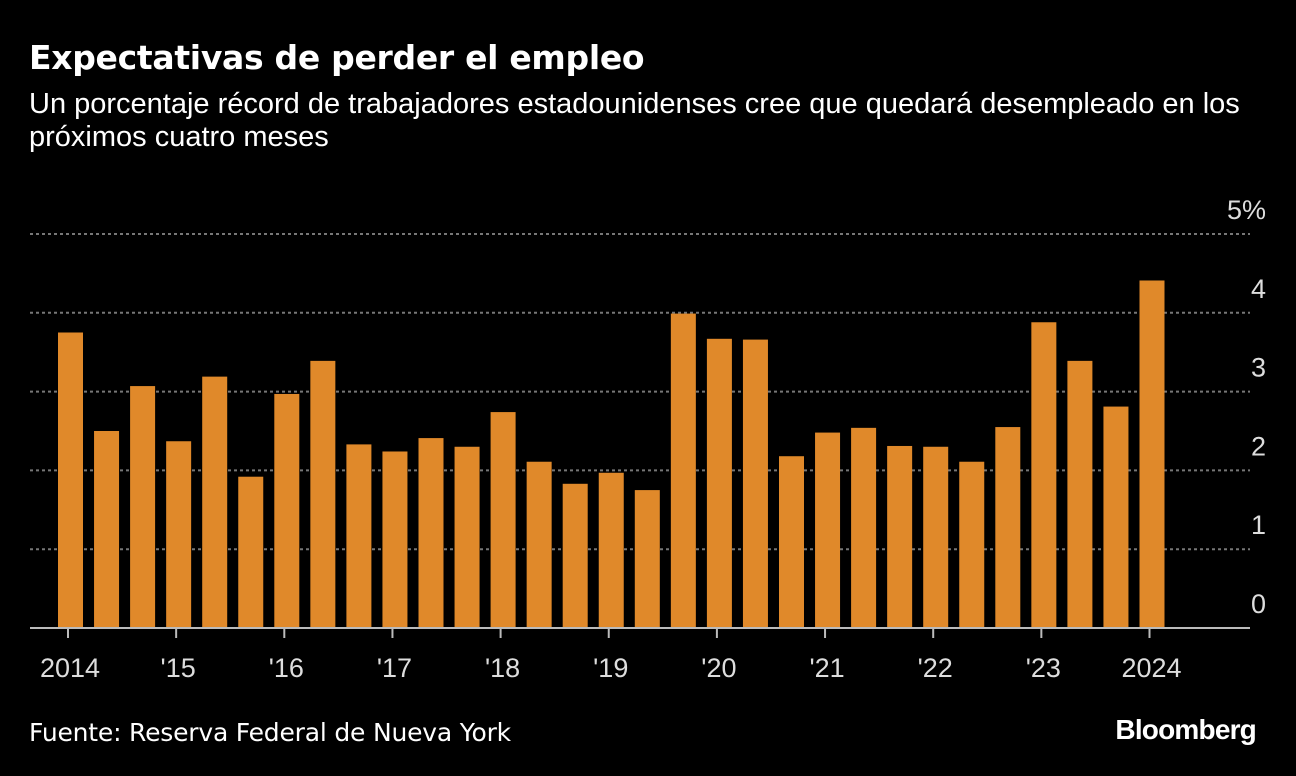 The width and height of the screenshot is (1296, 776). Describe the element at coordinates (1151, 668) in the screenshot. I see `x-tick-label: 2024` at that location.